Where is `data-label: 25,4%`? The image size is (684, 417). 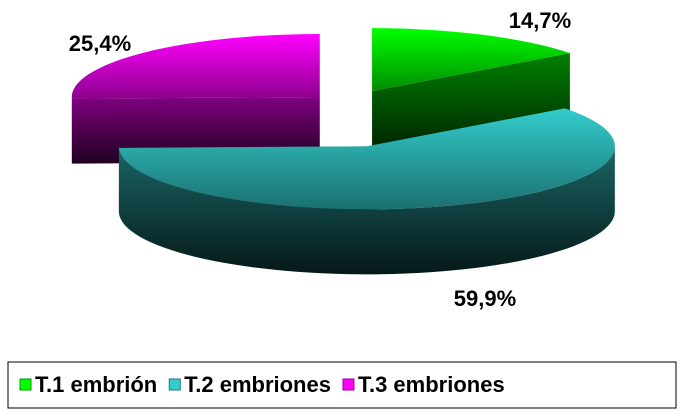
data-label: 25,4% is located at coordinates (100, 43).